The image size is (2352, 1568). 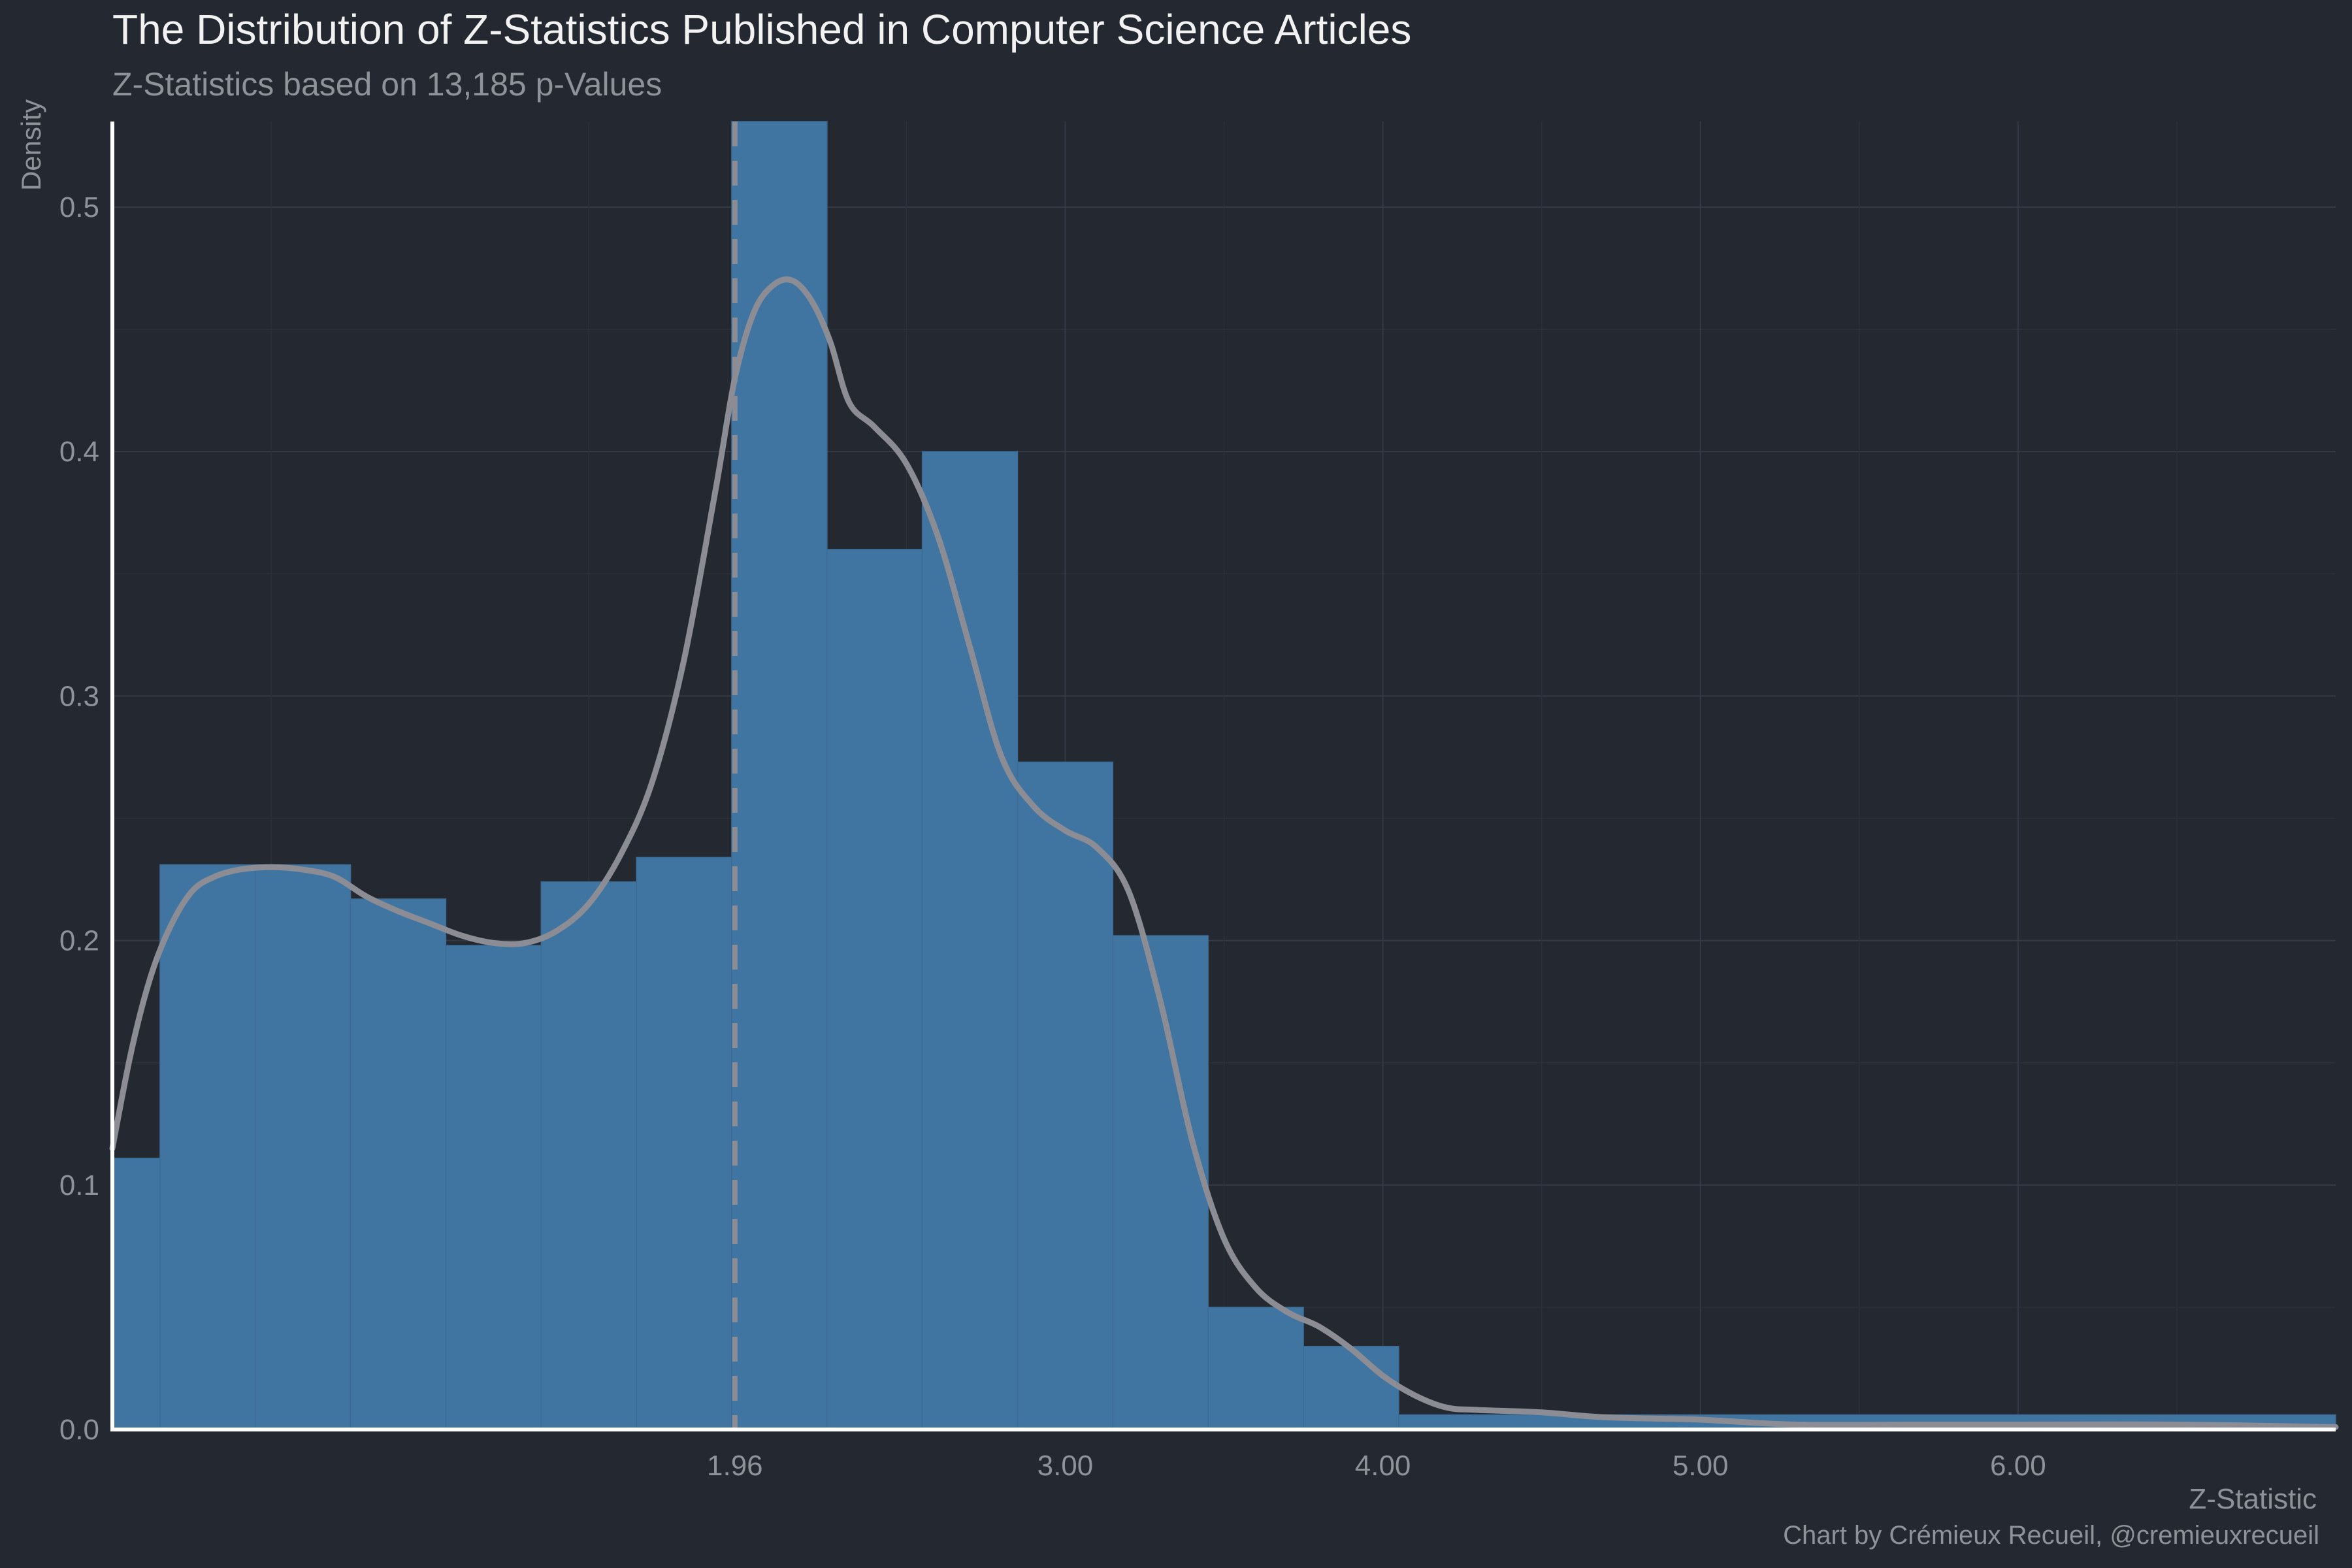 I want to click on x-tick-label: 6.00, so click(x=2018, y=1466).